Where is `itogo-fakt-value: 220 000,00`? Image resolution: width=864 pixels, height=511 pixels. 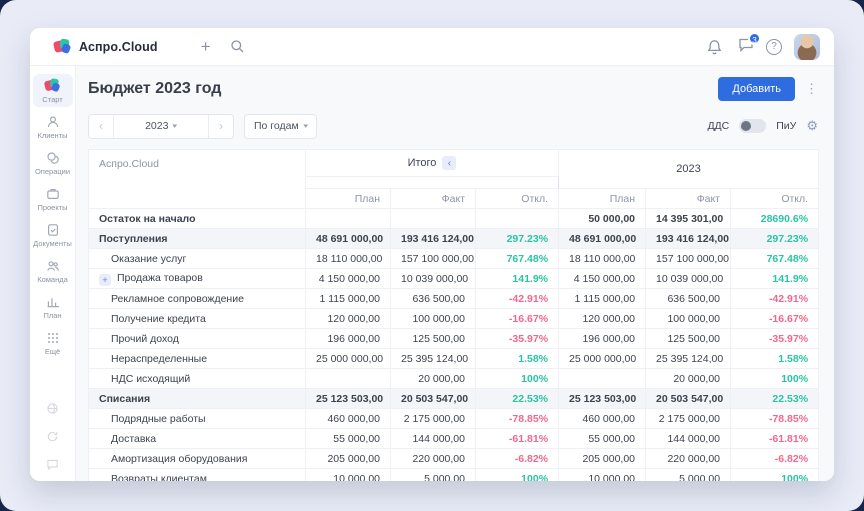 itogo-fakt-value: 220 000,00 is located at coordinates (433, 458).